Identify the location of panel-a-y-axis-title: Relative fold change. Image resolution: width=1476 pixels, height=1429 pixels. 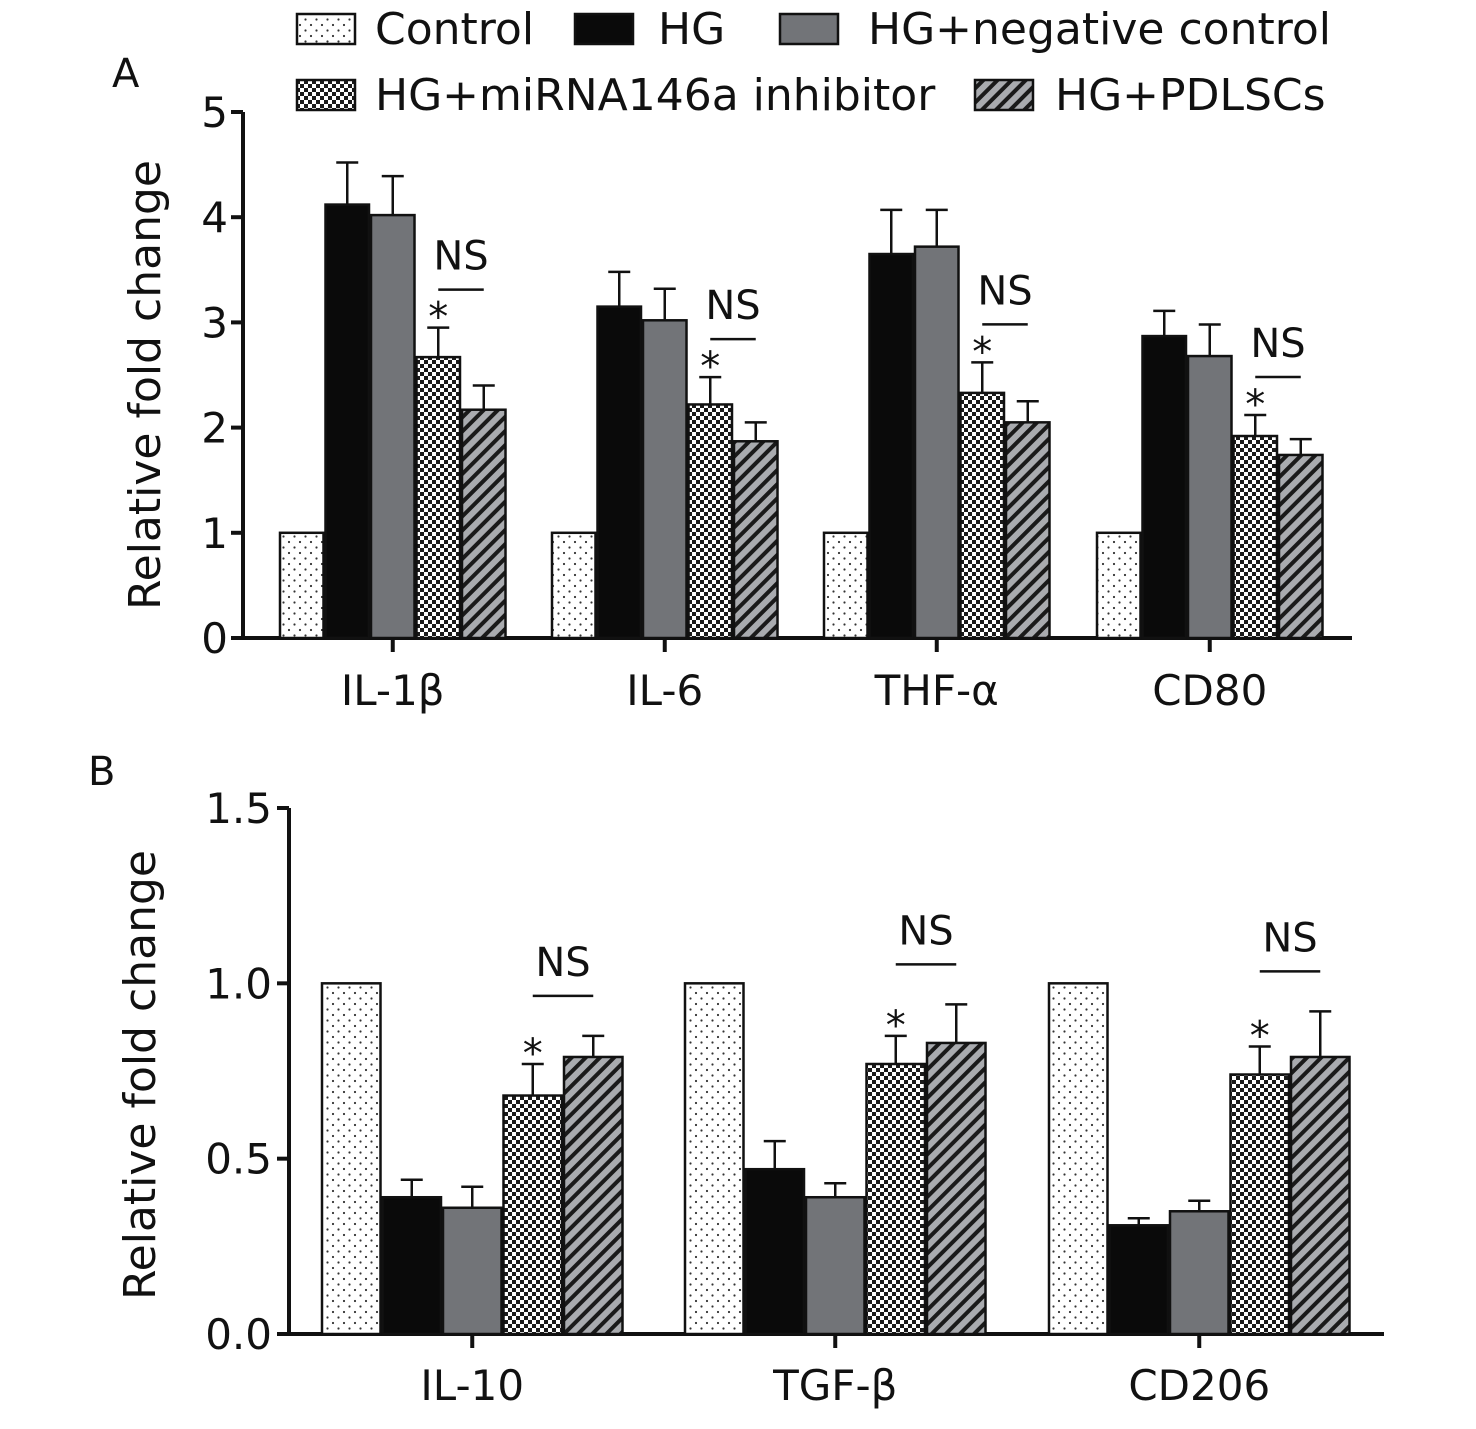
(145, 385).